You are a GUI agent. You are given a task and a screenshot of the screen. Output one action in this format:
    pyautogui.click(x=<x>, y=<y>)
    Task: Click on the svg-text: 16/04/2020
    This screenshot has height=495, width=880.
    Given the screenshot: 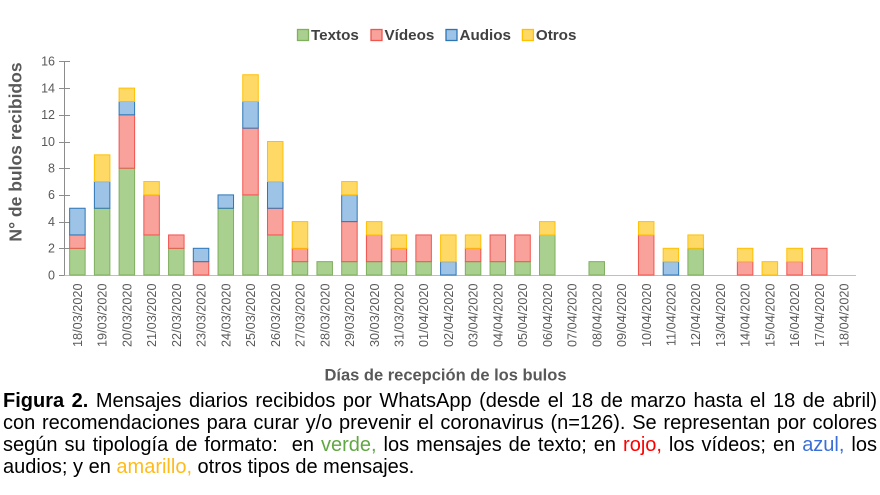 What is the action you would take?
    pyautogui.click(x=795, y=316)
    